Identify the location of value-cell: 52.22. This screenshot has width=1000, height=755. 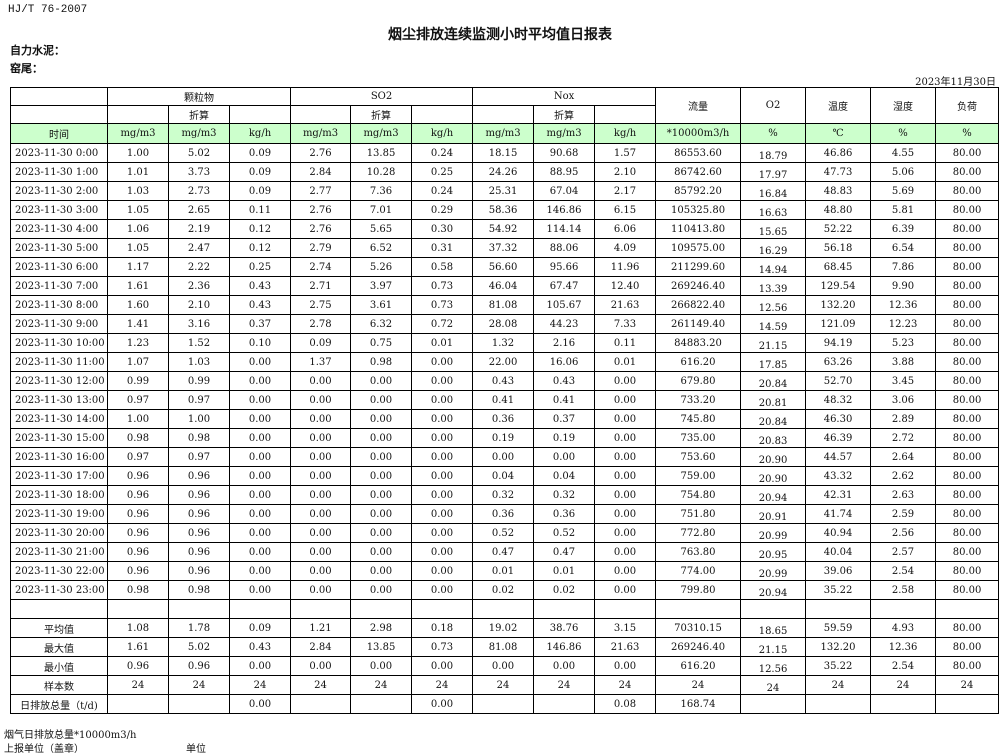
(838, 229).